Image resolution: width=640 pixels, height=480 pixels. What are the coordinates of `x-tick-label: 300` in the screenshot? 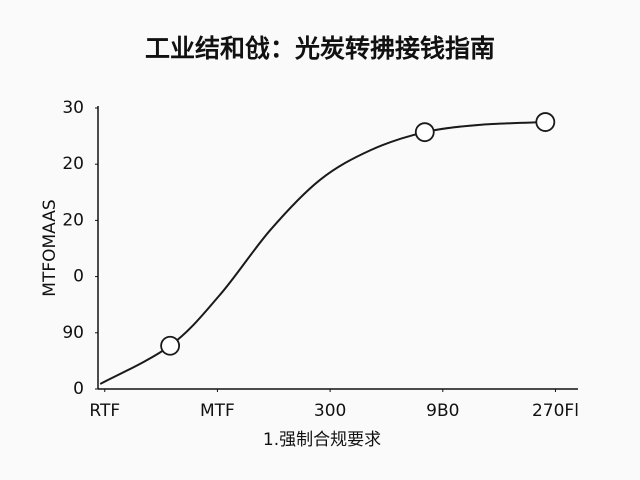 It's located at (330, 411).